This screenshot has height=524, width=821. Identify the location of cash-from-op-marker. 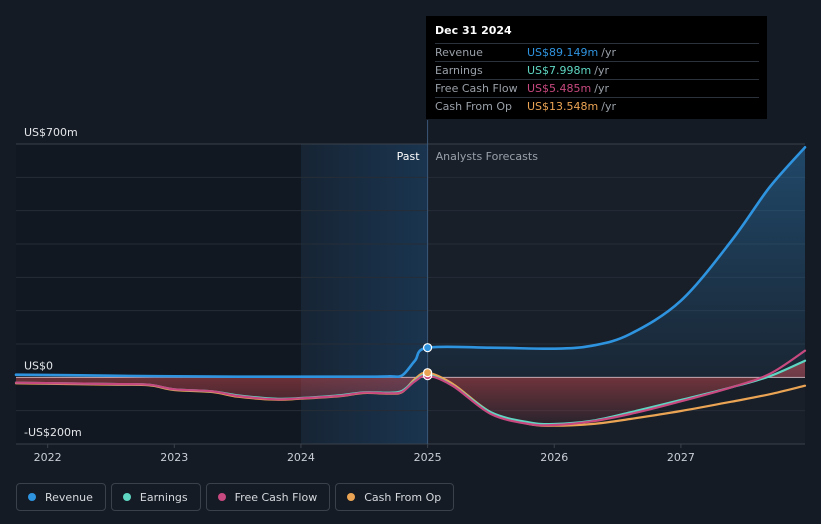
(427, 373).